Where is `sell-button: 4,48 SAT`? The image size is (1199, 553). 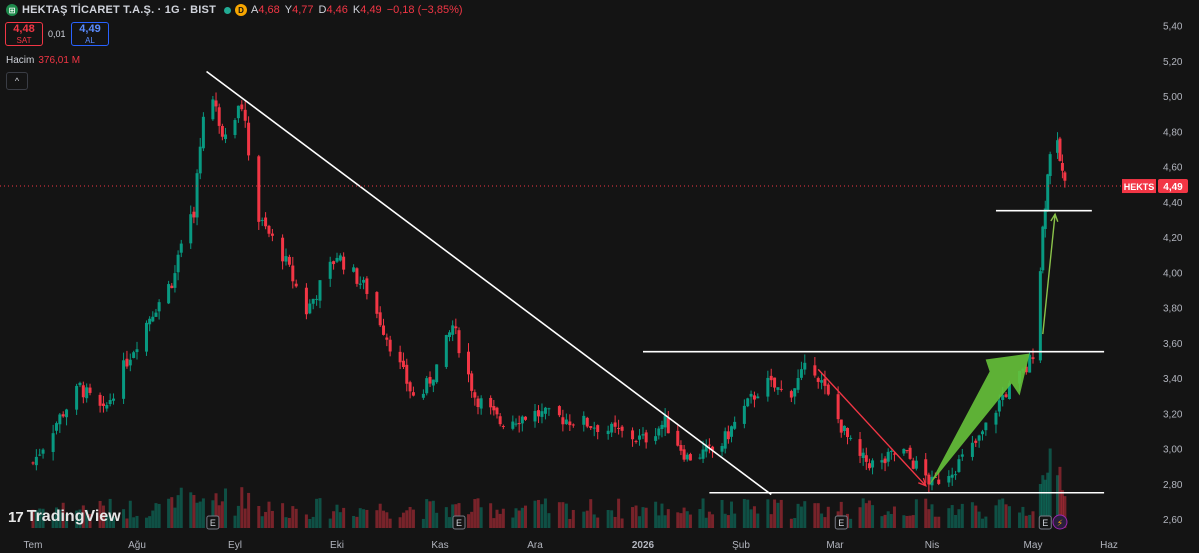 sell-button: 4,48 SAT is located at coordinates (24, 34).